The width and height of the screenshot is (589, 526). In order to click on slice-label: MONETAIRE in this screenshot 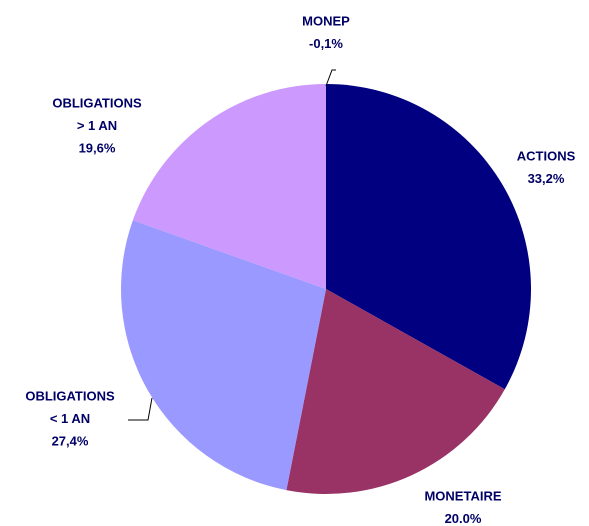, I will do `click(462, 495)`.